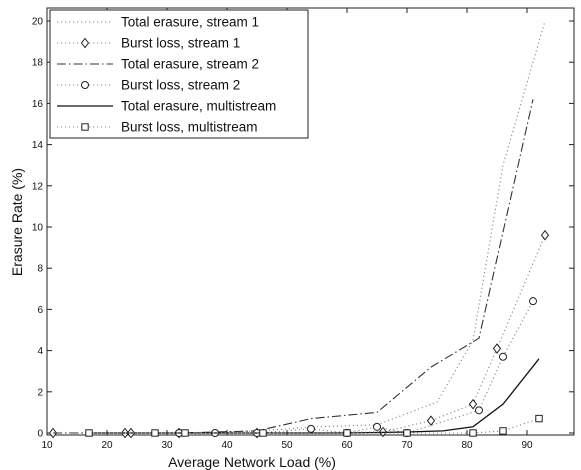 The width and height of the screenshot is (581, 470). I want to click on legend-marker-circle, so click(85, 85).